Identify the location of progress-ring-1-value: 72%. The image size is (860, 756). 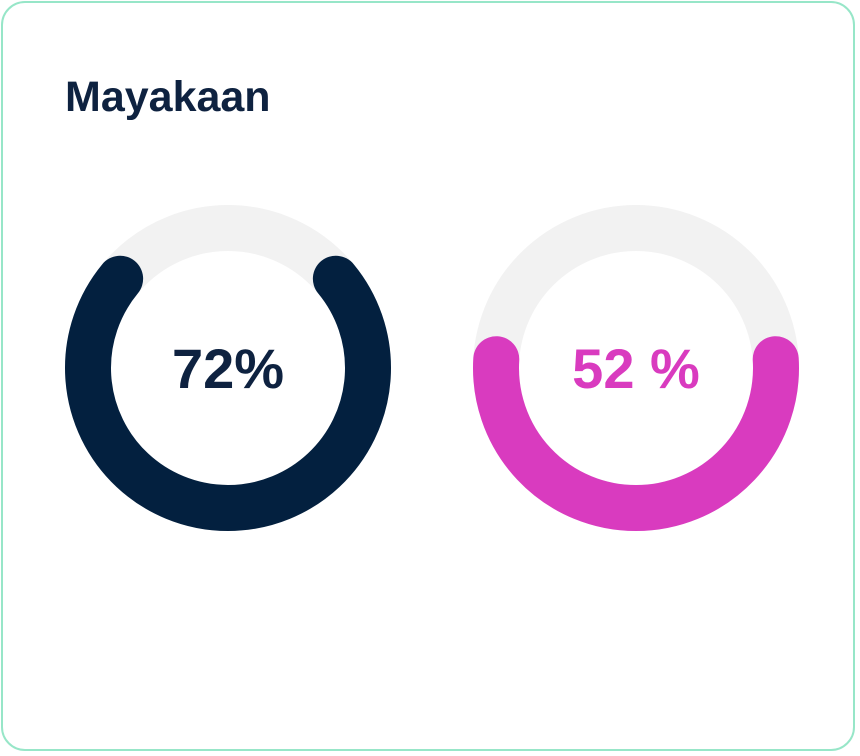
(228, 368).